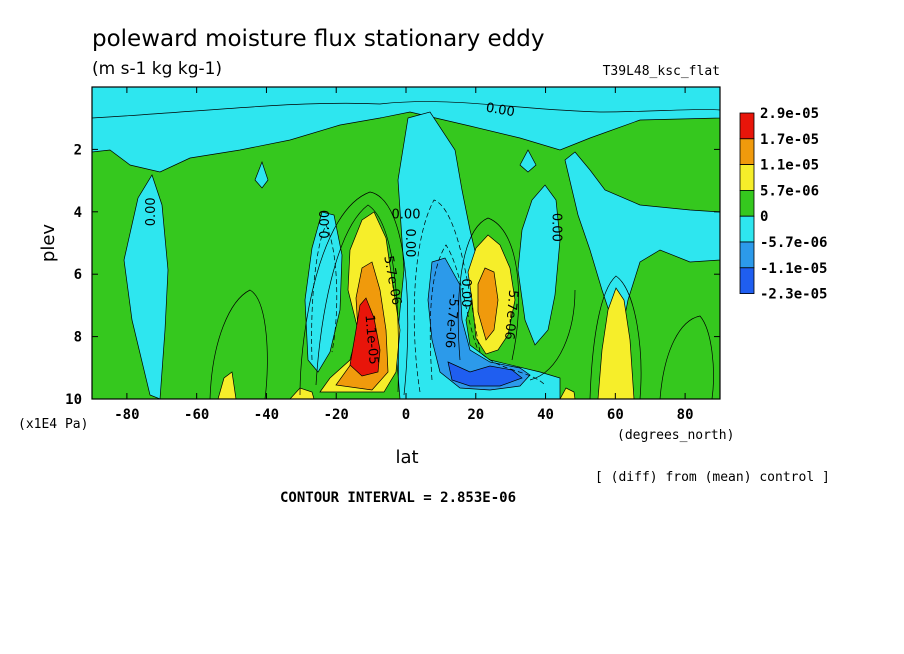 The image size is (904, 654). I want to click on fill-cyan-right-strip, so click(642, 246).